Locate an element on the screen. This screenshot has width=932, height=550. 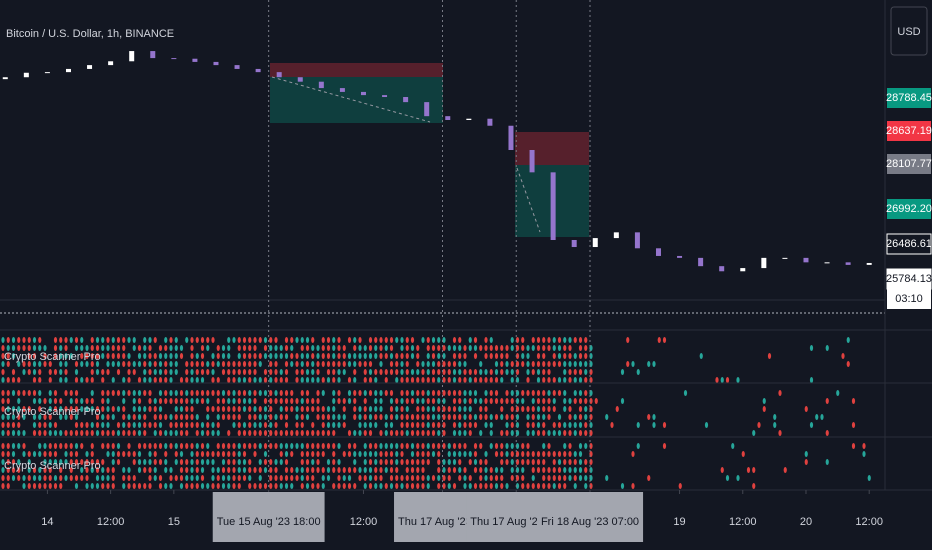
price-tag-label: 28637.19 is located at coordinates (909, 131).